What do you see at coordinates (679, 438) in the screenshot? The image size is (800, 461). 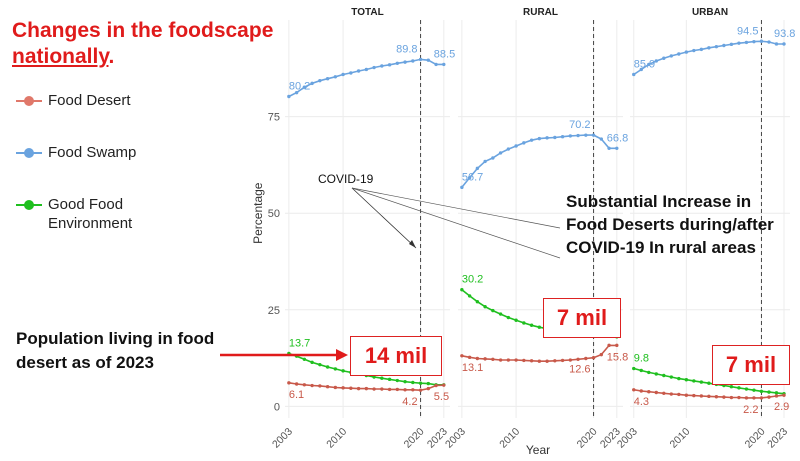 I see `x-tick-label: 2010` at bounding box center [679, 438].